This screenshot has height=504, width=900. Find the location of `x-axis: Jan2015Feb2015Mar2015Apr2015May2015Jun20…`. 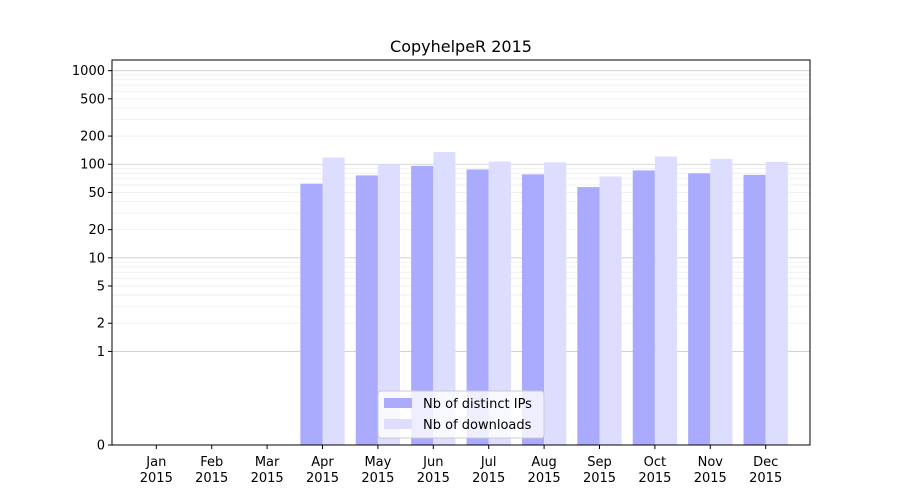

x-axis: Jan2015Feb2015Mar2015Apr2015May2015Jun20… is located at coordinates (461, 465).